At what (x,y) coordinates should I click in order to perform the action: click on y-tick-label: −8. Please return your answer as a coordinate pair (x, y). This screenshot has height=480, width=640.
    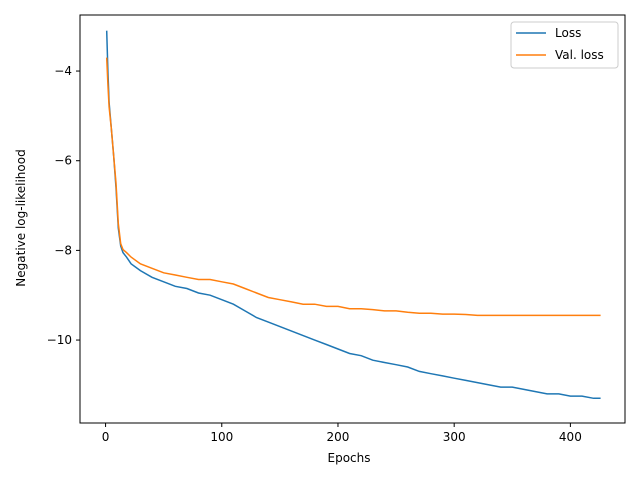
    Looking at the image, I should click on (63, 250).